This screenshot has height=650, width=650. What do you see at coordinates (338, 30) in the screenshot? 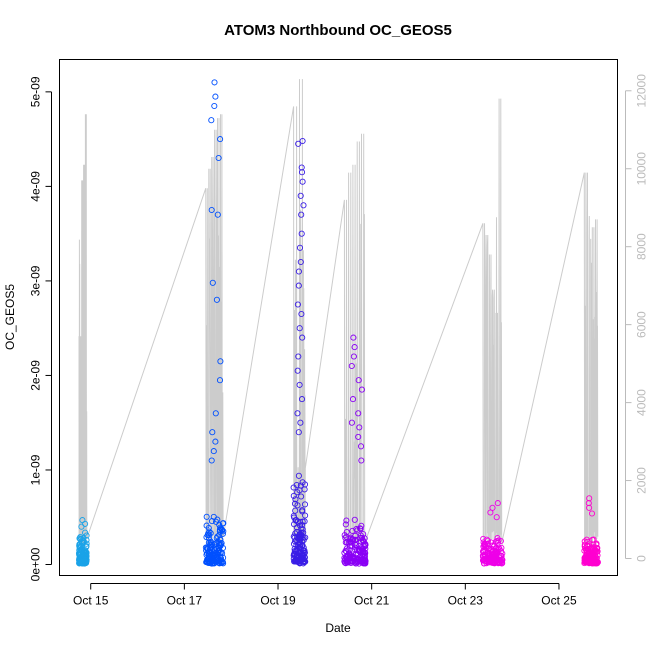
I see `chart-title: ATOM3 Northbound OC_GEOS5` at bounding box center [338, 30].